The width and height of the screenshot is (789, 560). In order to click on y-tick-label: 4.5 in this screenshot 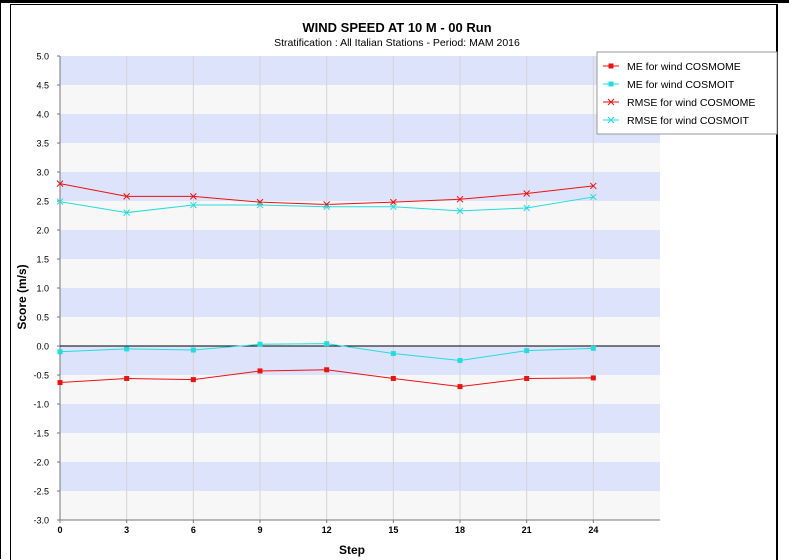, I will do `click(42, 86)`.